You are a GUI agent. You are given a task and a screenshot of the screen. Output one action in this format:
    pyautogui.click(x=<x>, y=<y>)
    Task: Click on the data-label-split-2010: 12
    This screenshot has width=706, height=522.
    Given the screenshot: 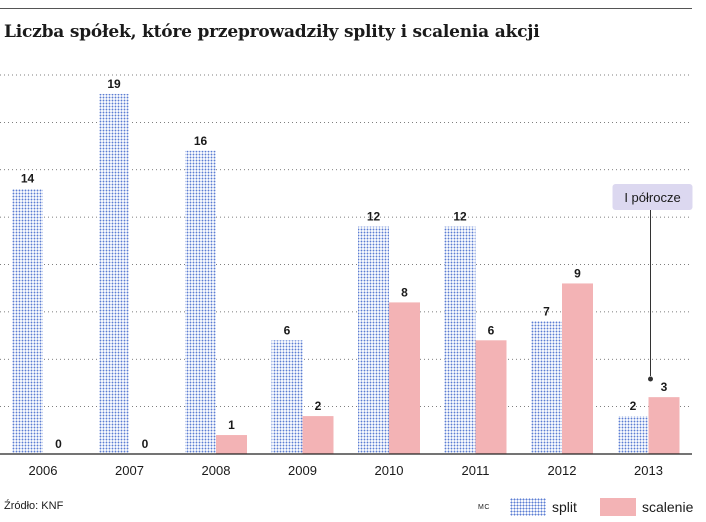 What is the action you would take?
    pyautogui.click(x=374, y=217)
    